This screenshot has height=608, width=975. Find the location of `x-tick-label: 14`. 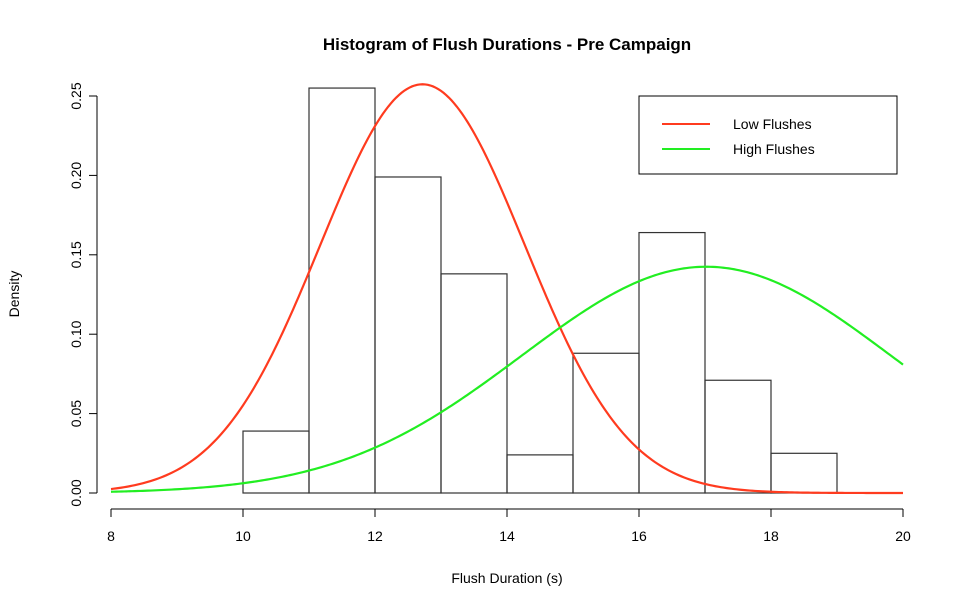

x-tick-label: 14 is located at coordinates (507, 536).